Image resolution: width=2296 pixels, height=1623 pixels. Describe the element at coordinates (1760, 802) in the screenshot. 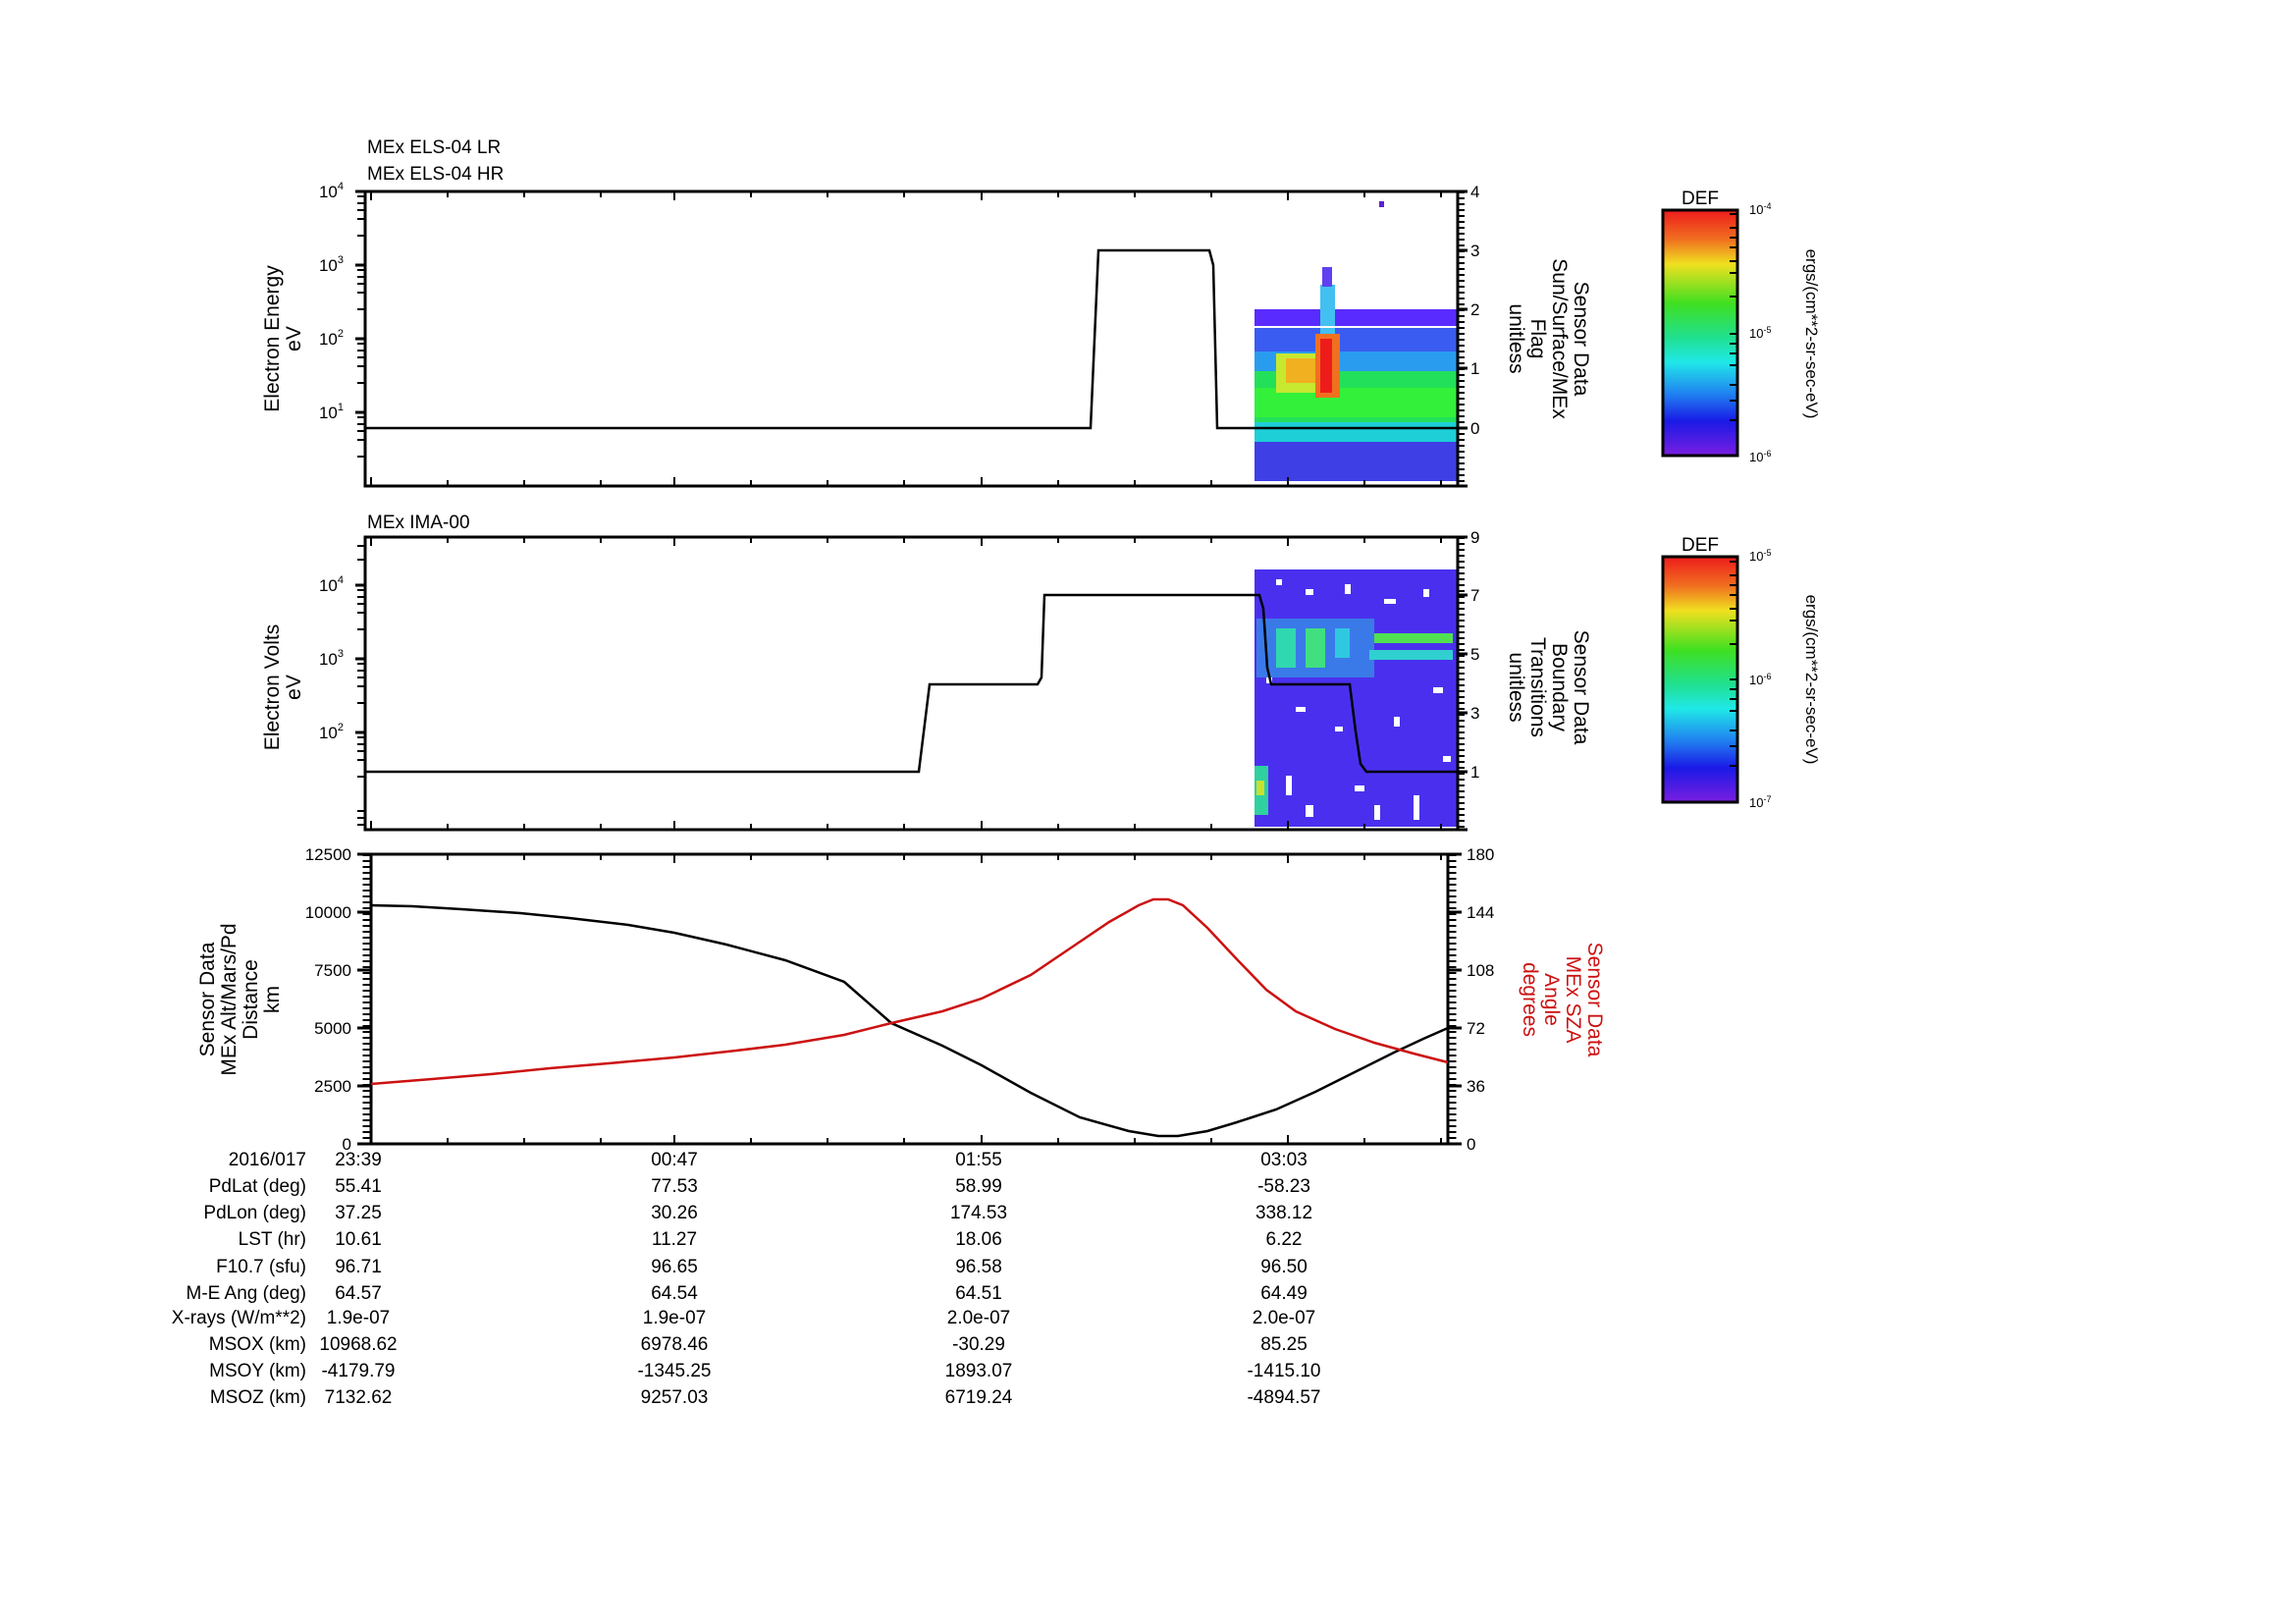

I see `middle-cb-tick-min: 10-7` at that location.